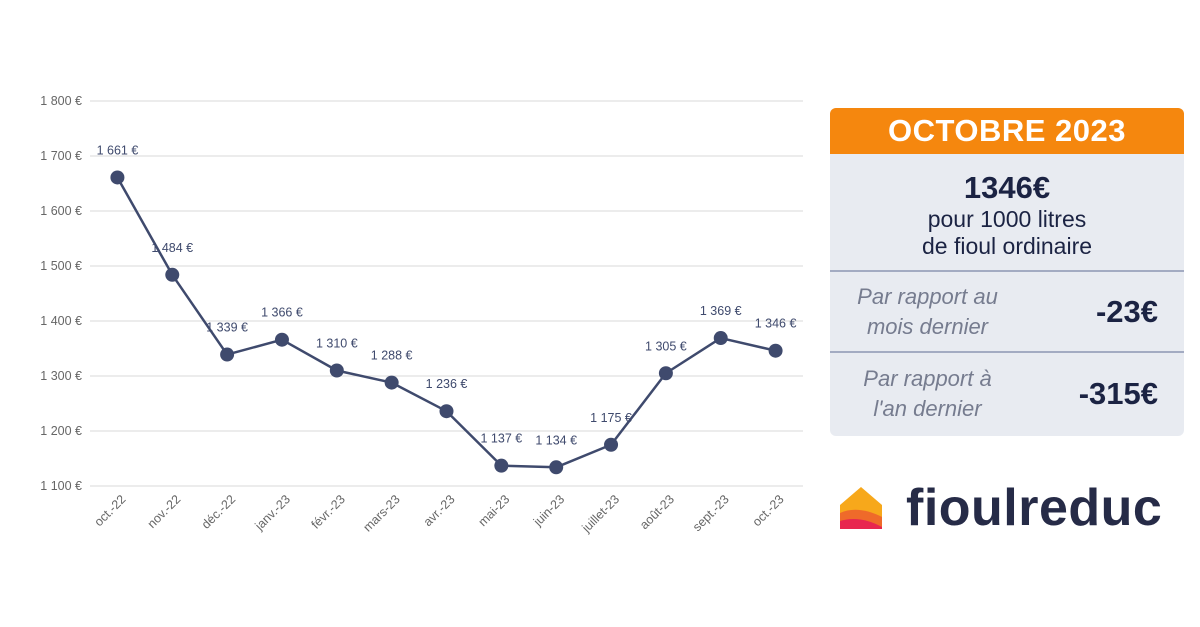  Describe the element at coordinates (172, 248) in the screenshot. I see `data-label: 1 484 €` at that location.